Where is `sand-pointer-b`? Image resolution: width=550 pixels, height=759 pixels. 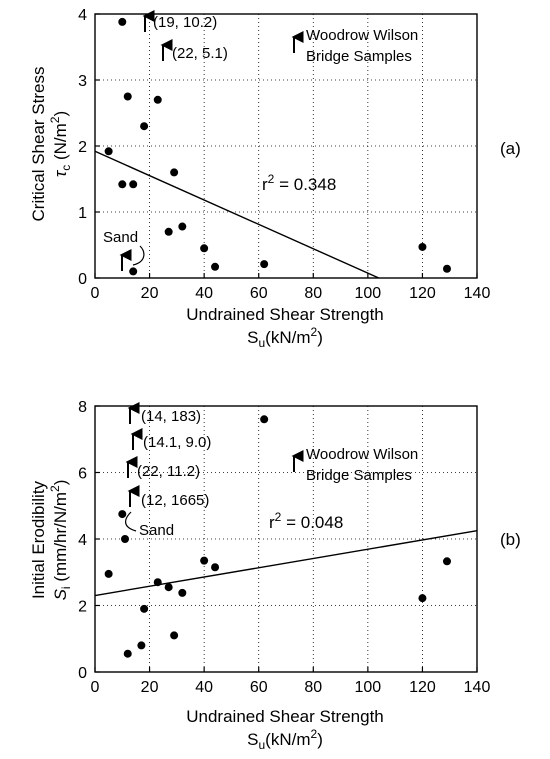
sand-pointer-b is located at coordinates (131, 521).